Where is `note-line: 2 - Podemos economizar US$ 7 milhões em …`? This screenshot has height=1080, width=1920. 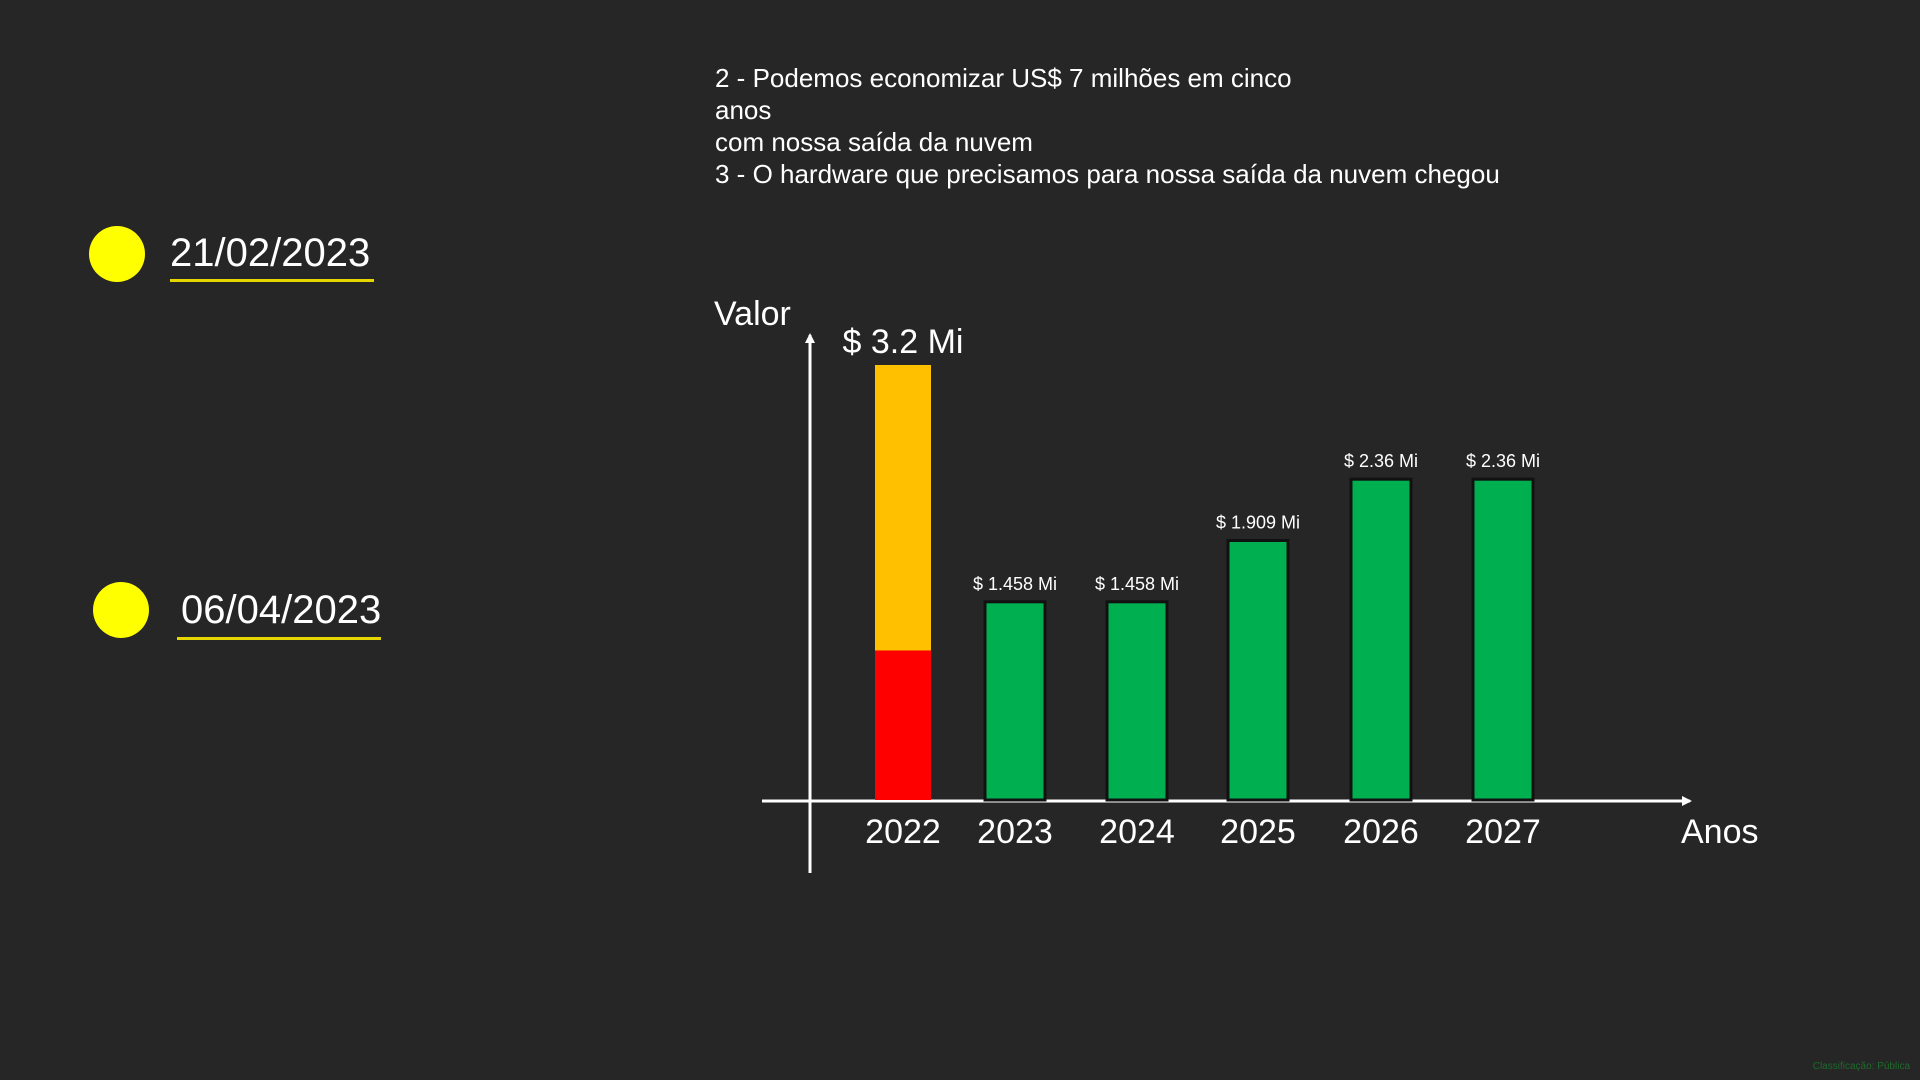
note-line: 2 - Podemos economizar US$ 7 milhões em … is located at coordinates (1003, 78).